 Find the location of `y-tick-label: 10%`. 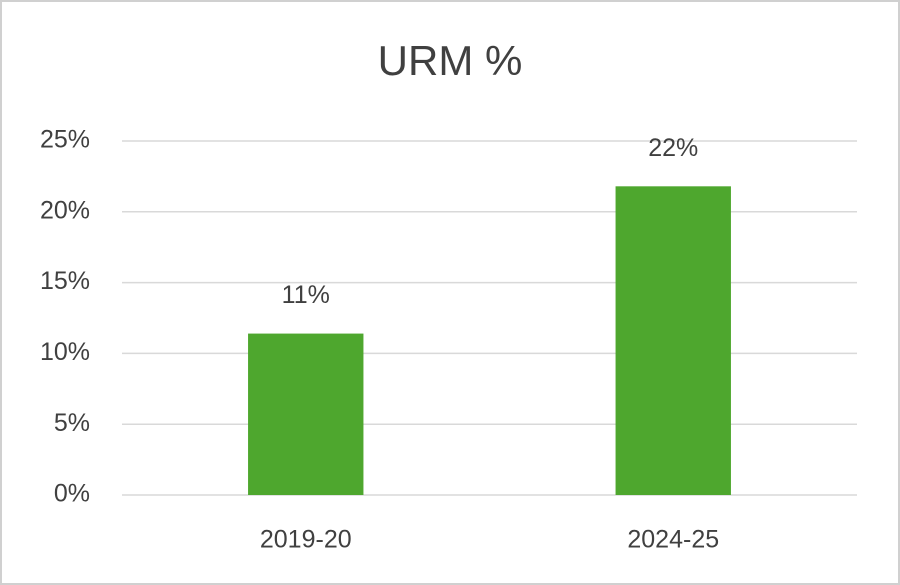

y-tick-label: 10% is located at coordinates (65, 352).